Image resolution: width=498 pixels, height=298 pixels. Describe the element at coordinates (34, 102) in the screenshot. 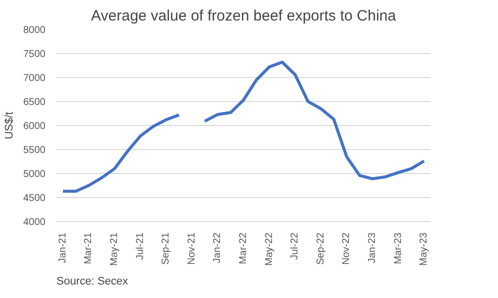

I see `y-tick-label: 6500` at that location.